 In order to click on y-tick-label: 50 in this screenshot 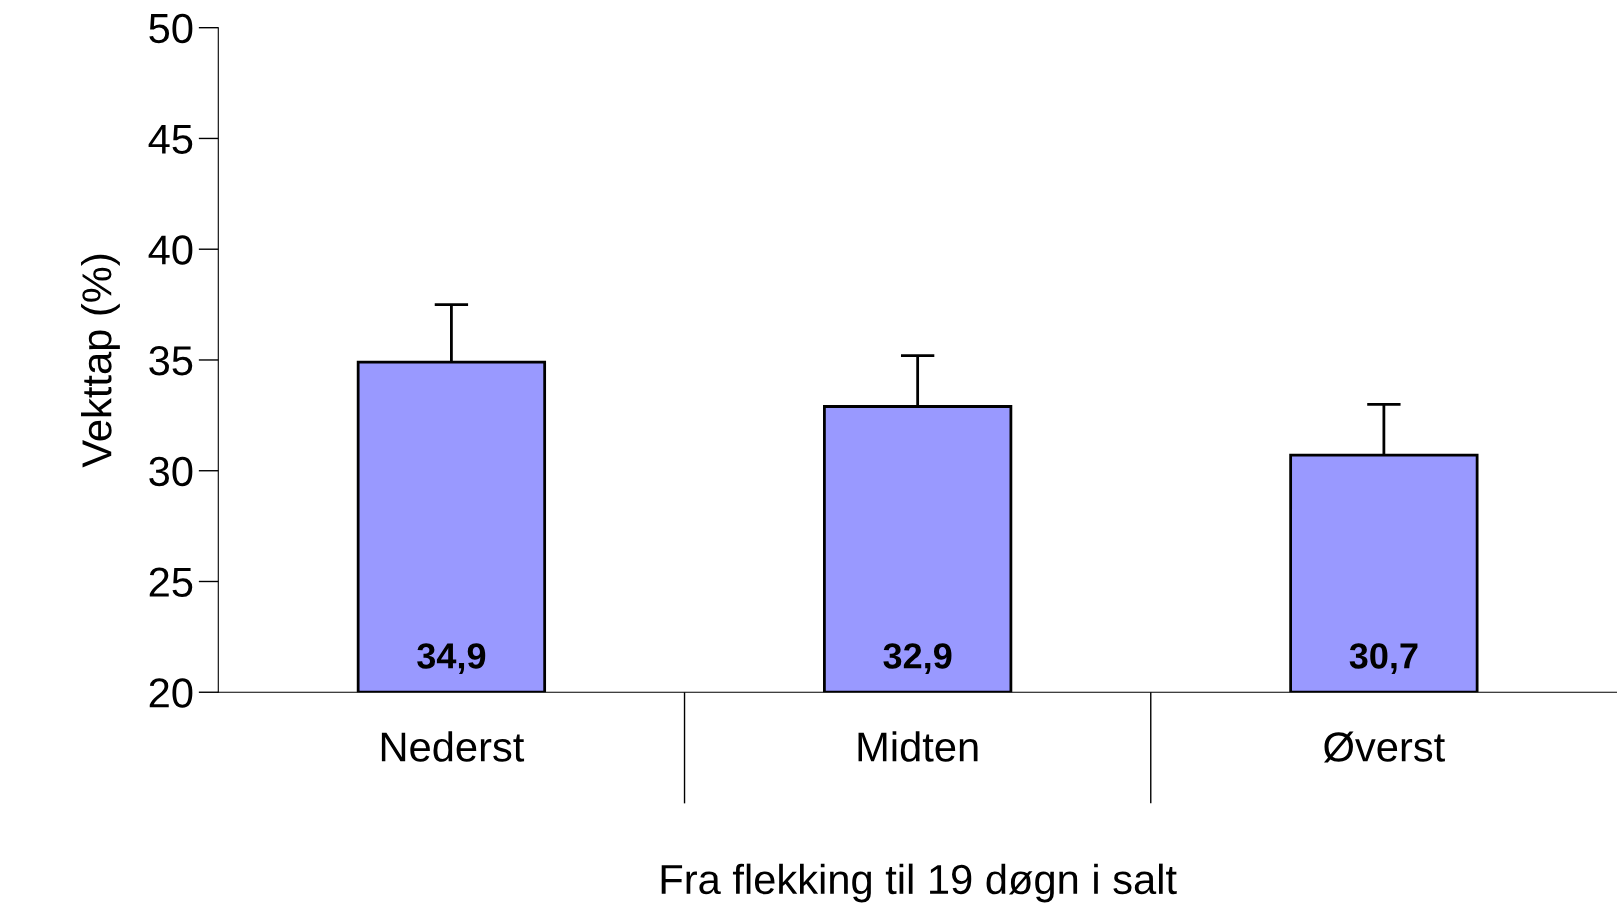, I will do `click(171, 28)`.